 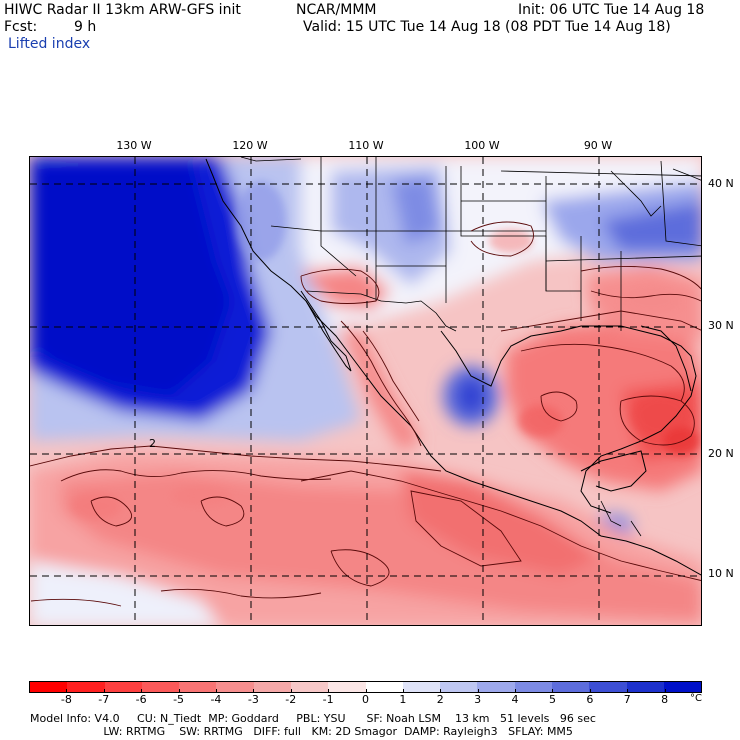 What do you see at coordinates (152, 443) in the screenshot?
I see `contour-value-label: 2` at bounding box center [152, 443].